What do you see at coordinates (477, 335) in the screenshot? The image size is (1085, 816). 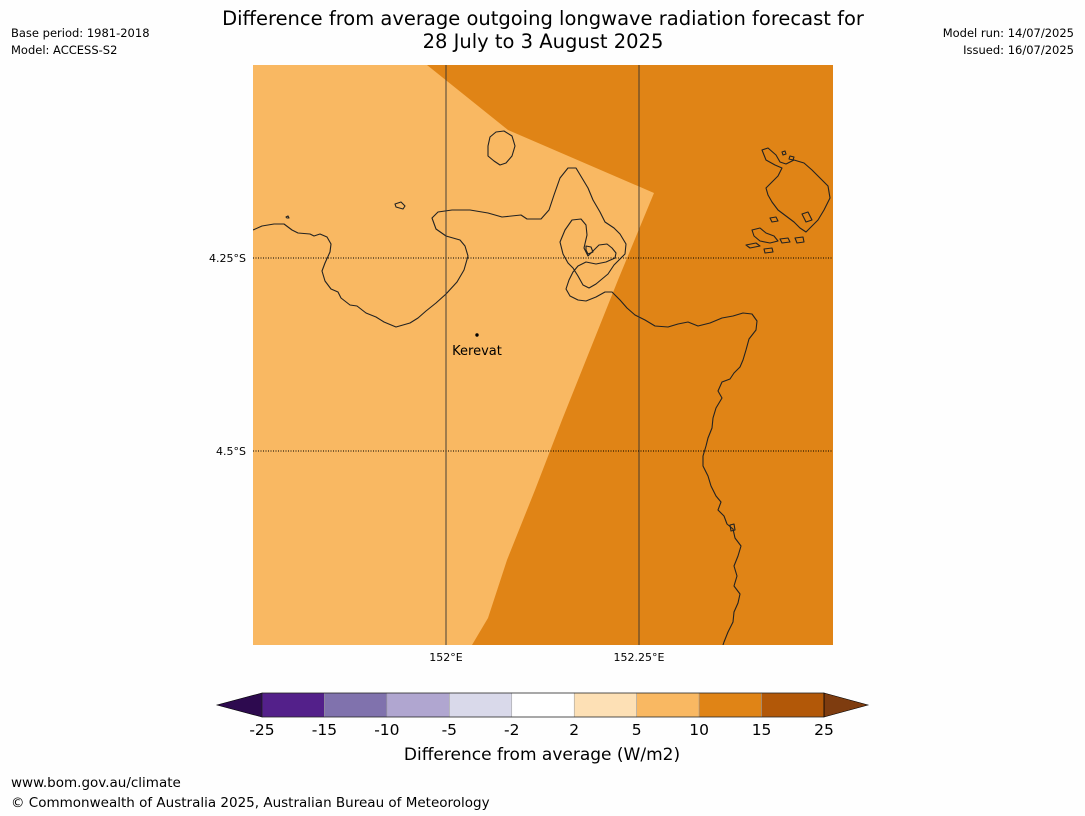 I see `place-marker-dot` at bounding box center [477, 335].